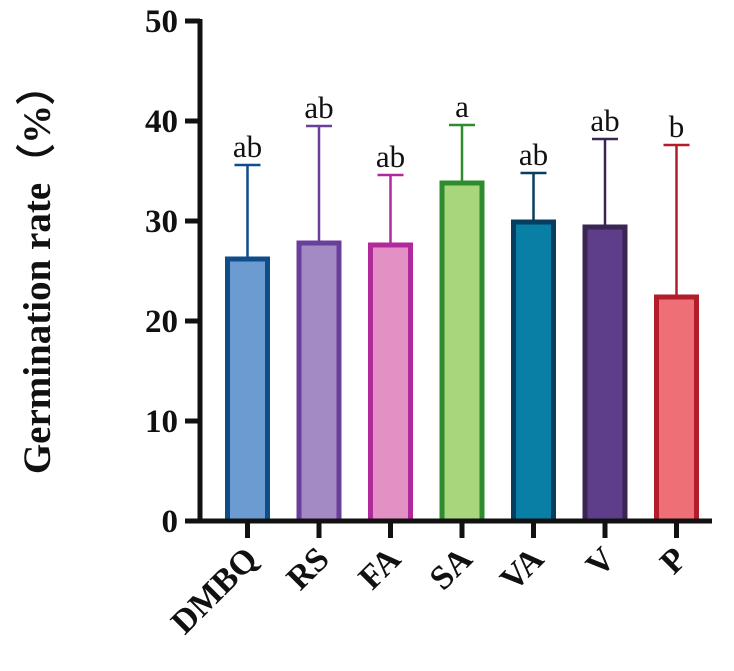 Image resolution: width=734 pixels, height=671 pixels. What do you see at coordinates (161, 22) in the screenshot?
I see `y-tick-label: 50` at bounding box center [161, 22].